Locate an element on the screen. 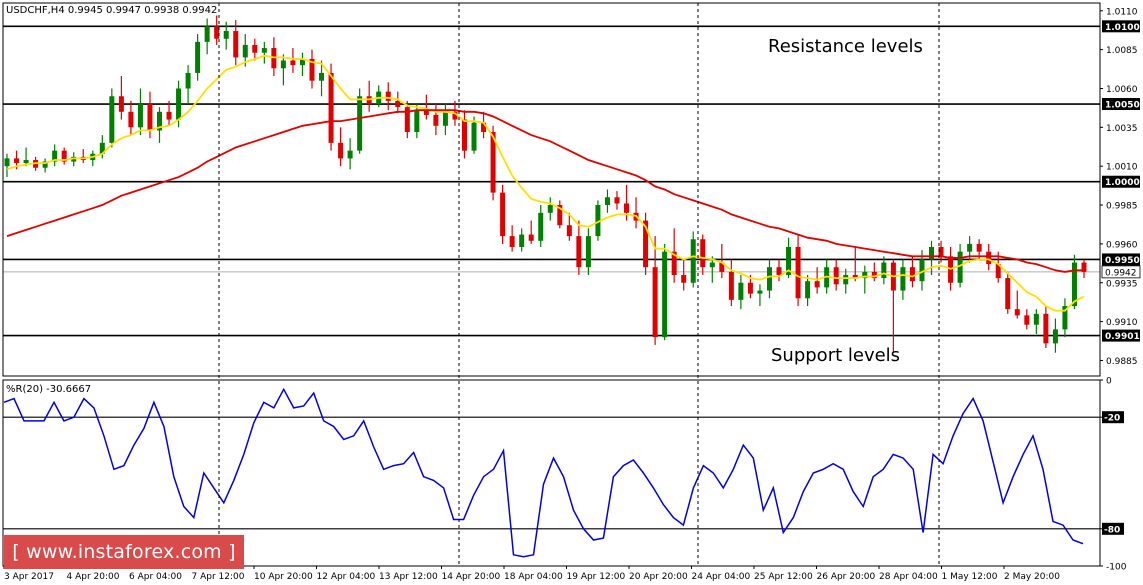 This screenshot has width=1143, height=585. annotation-support: Support levels is located at coordinates (835, 355).